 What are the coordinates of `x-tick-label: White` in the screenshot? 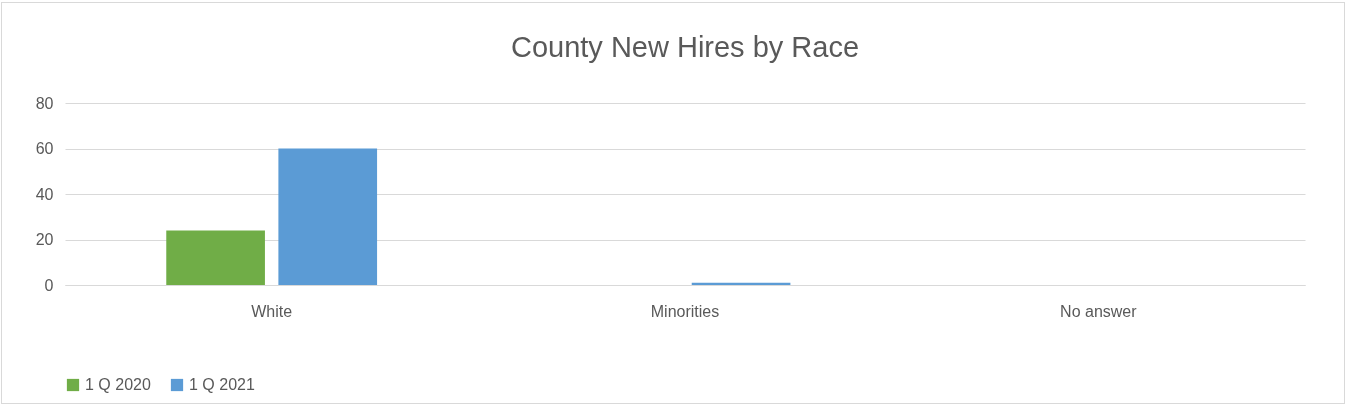 It's located at (272, 311).